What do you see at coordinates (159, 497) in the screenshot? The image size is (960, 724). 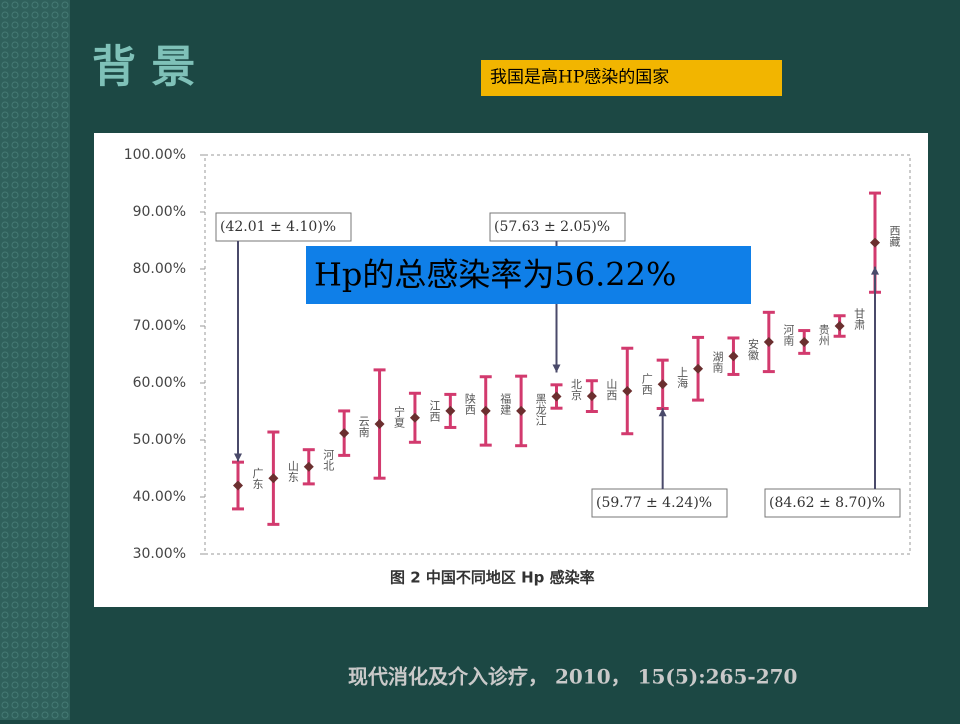 I see `y-tick-label: 40.00%` at bounding box center [159, 497].